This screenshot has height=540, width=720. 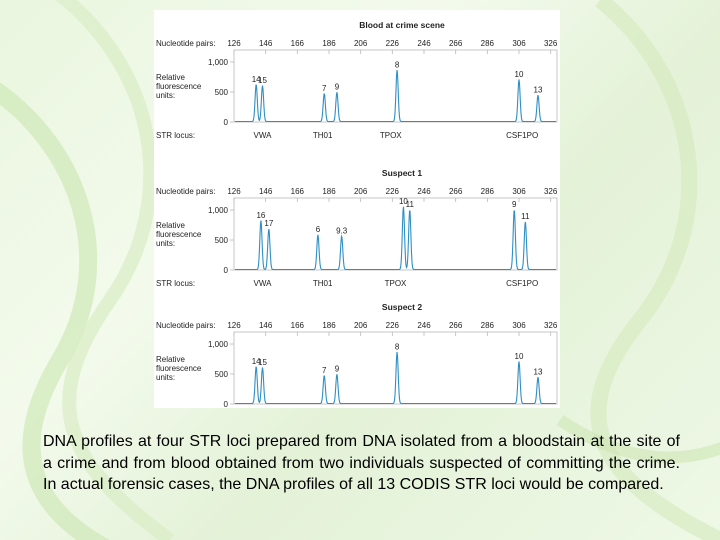 I want to click on panel-title: Blood at crime scene, so click(x=402, y=25).